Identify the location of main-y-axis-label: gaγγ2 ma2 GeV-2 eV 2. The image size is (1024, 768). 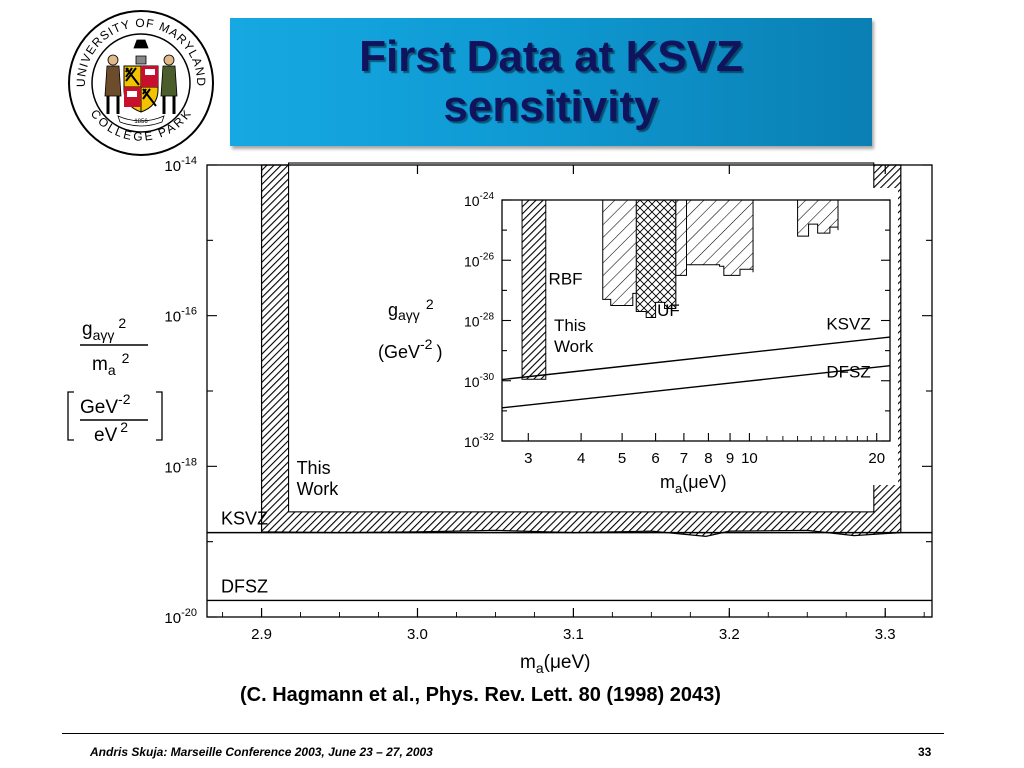
(115, 380).